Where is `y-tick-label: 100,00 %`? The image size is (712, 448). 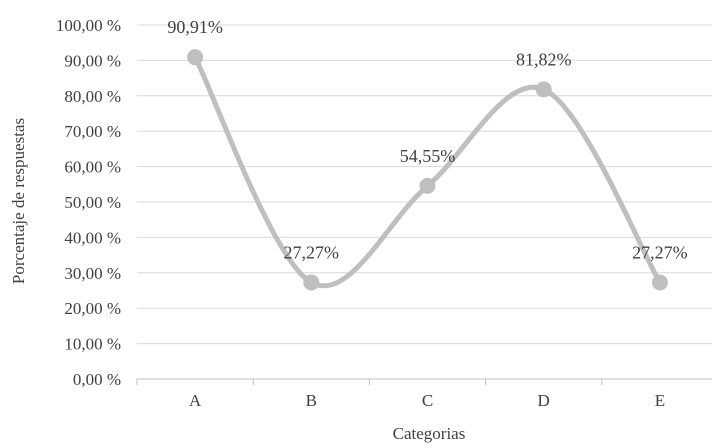 y-tick-label: 100,00 % is located at coordinates (88, 25).